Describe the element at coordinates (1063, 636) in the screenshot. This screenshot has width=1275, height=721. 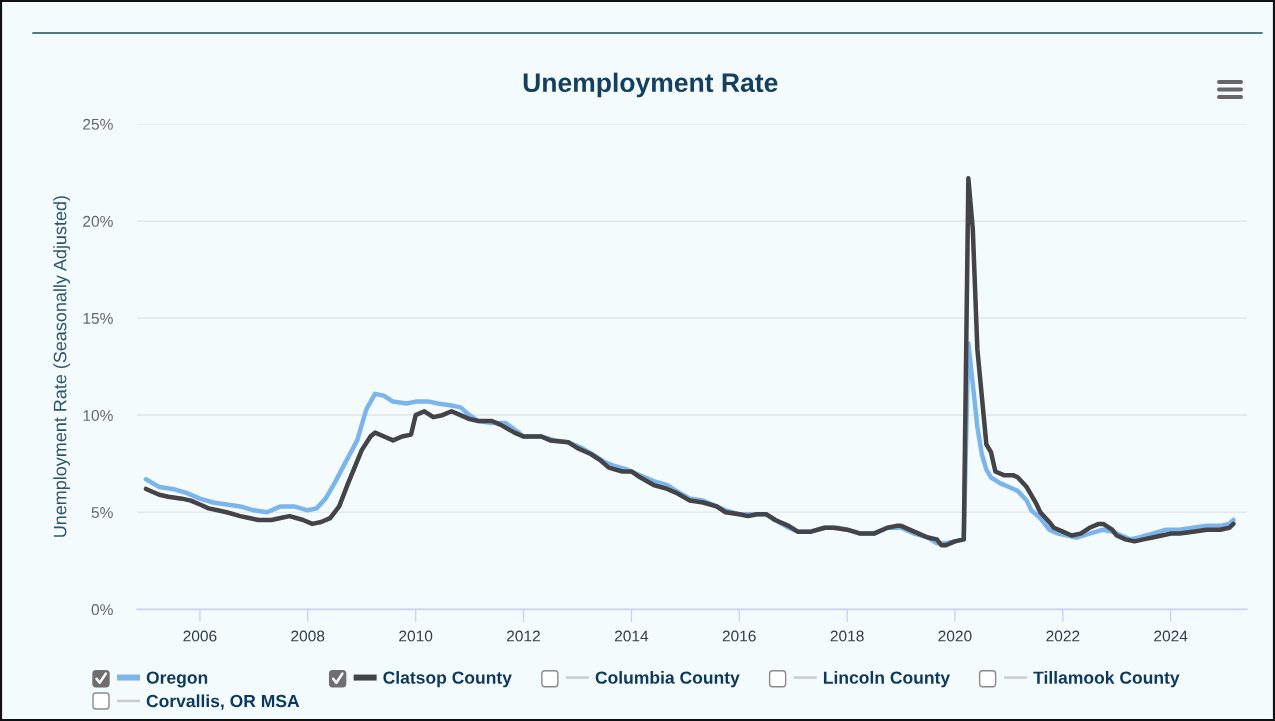
I see `x-tick-label: 2022` at that location.